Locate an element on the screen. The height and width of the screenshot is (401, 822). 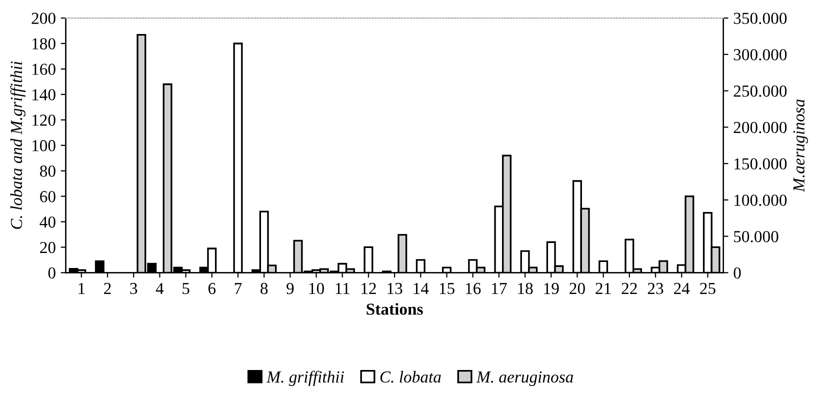
legend-label: C. lobata is located at coordinates (410, 376).